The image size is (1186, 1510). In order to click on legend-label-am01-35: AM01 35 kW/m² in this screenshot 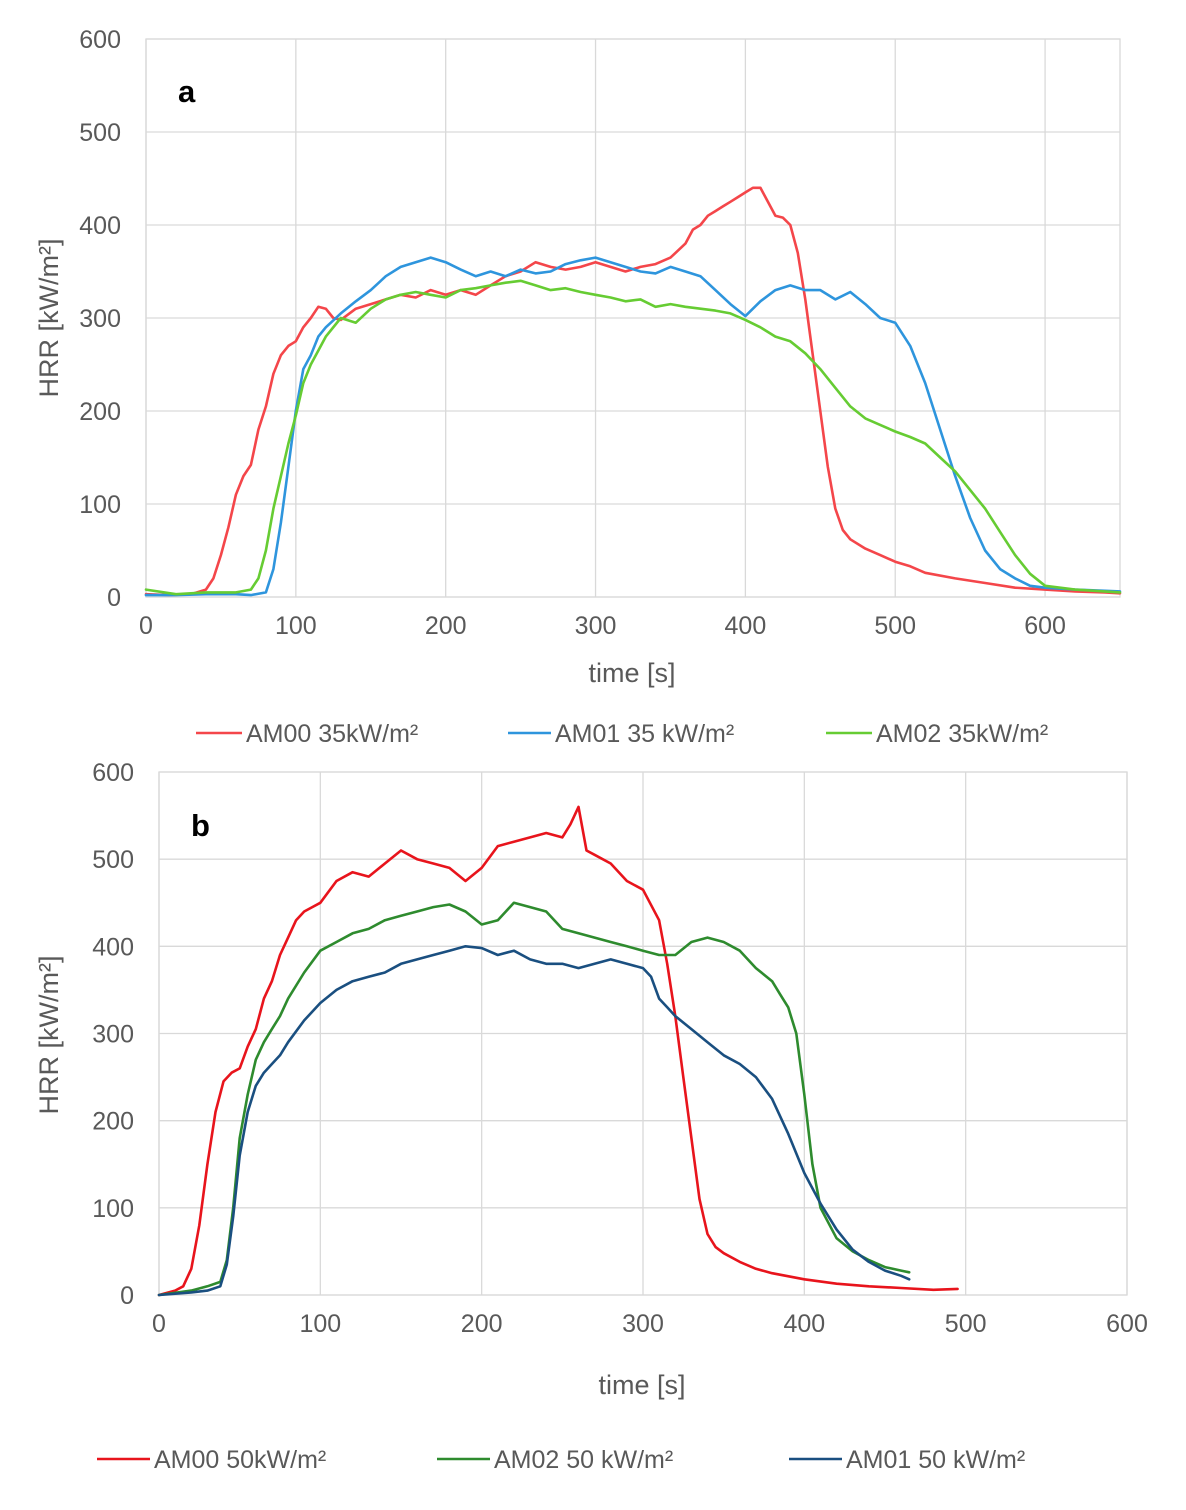, I will do `click(644, 734)`.